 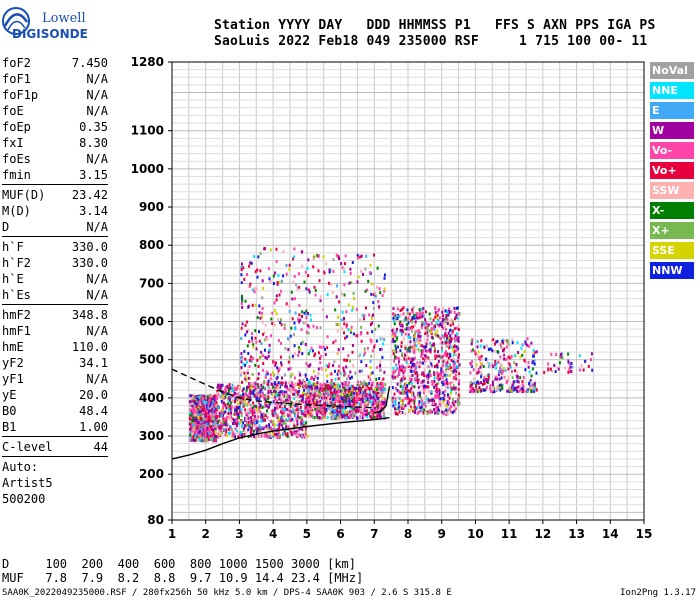 What do you see at coordinates (147, 131) in the screenshot?
I see `y-tick-label: 1100` at bounding box center [147, 131].